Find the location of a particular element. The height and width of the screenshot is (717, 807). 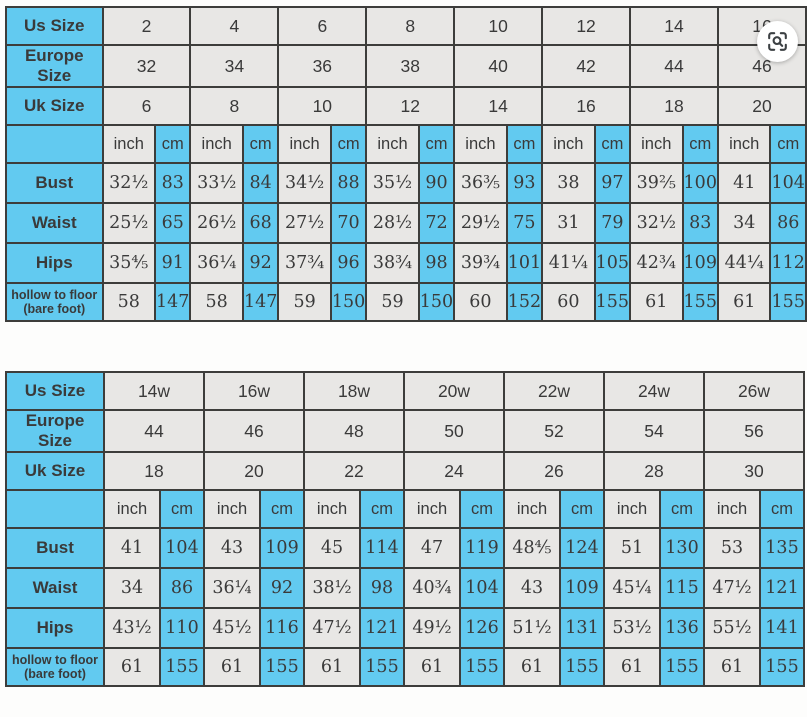

inch-value-cell: 39¾ is located at coordinates (480, 263).